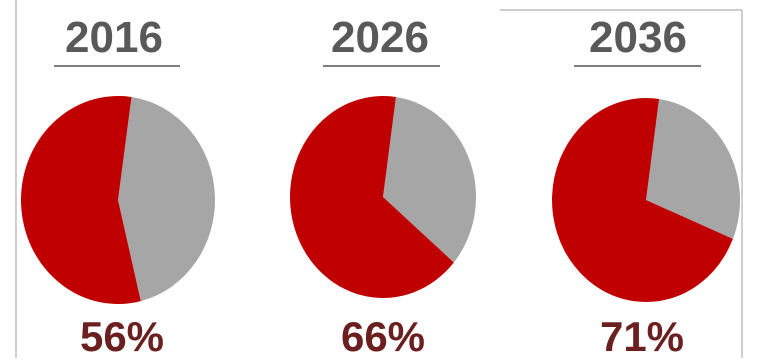  Describe the element at coordinates (381, 66) in the screenshot. I see `year-underline-2026` at that location.